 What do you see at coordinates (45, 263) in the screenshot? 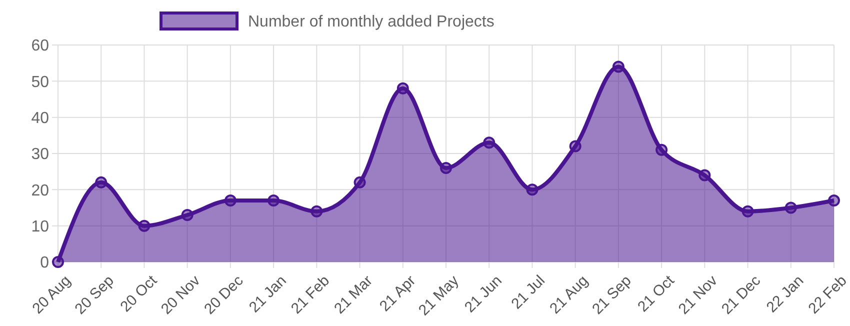
I see `y-tick-label: 0` at bounding box center [45, 263].